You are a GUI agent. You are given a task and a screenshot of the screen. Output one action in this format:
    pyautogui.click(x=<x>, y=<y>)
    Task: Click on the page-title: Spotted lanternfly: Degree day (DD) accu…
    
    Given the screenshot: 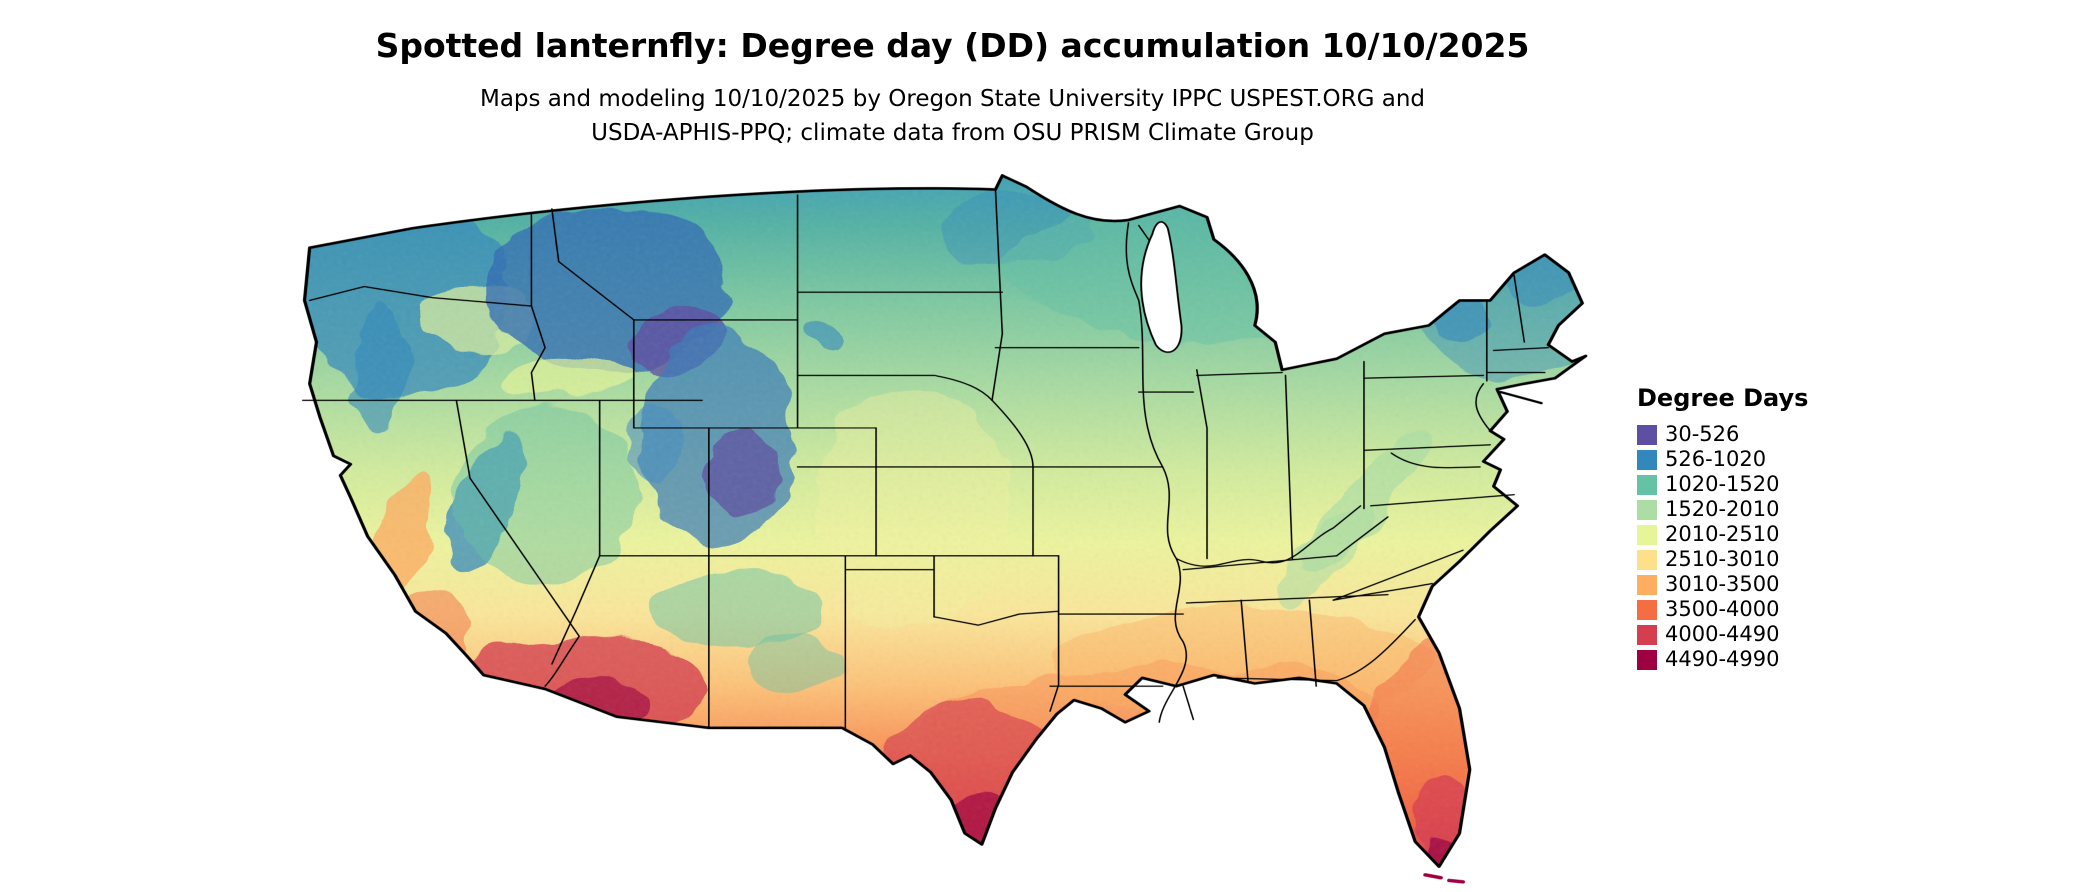 What is the action you would take?
    pyautogui.click(x=952, y=45)
    